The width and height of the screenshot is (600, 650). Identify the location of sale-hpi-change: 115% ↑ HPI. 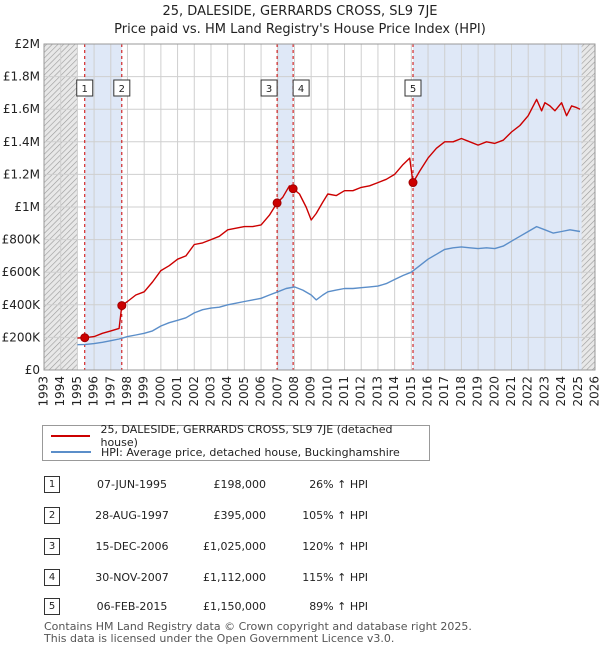
(335, 577).